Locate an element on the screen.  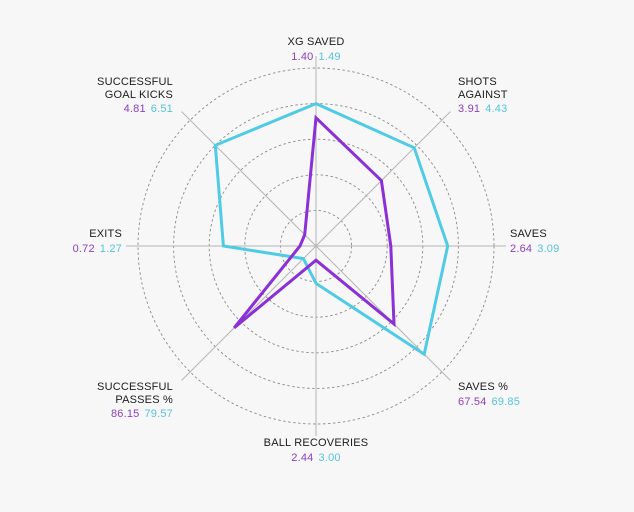
axis-values: 86.15 79.57 is located at coordinates (135, 414).